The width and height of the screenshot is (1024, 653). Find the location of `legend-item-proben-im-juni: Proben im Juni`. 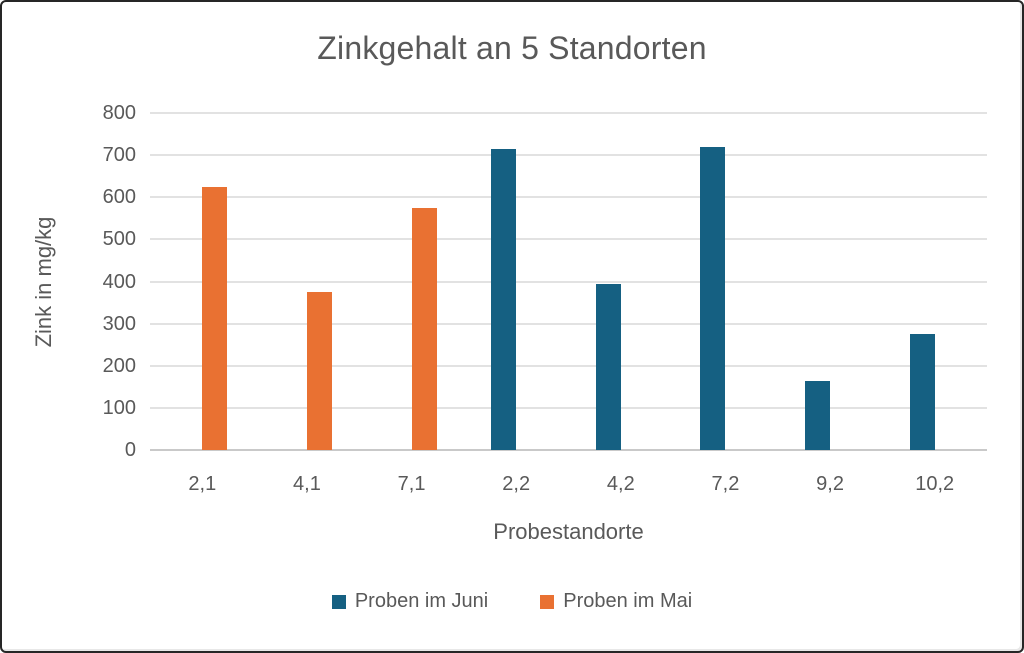

legend-item-proben-im-juni: Proben im Juni is located at coordinates (410, 601).